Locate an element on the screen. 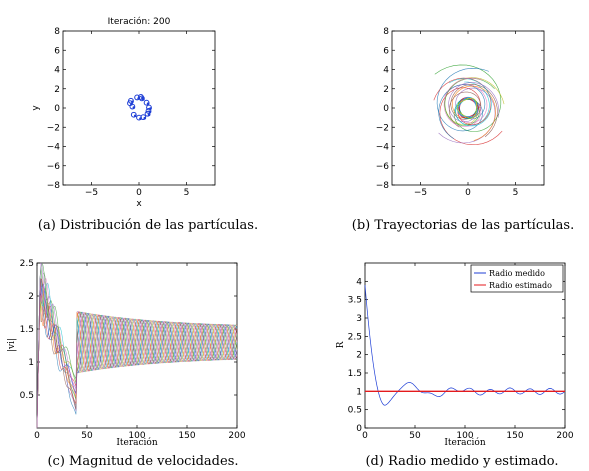 The image size is (589, 471). y-tick-label: 8 is located at coordinates (386, 32).